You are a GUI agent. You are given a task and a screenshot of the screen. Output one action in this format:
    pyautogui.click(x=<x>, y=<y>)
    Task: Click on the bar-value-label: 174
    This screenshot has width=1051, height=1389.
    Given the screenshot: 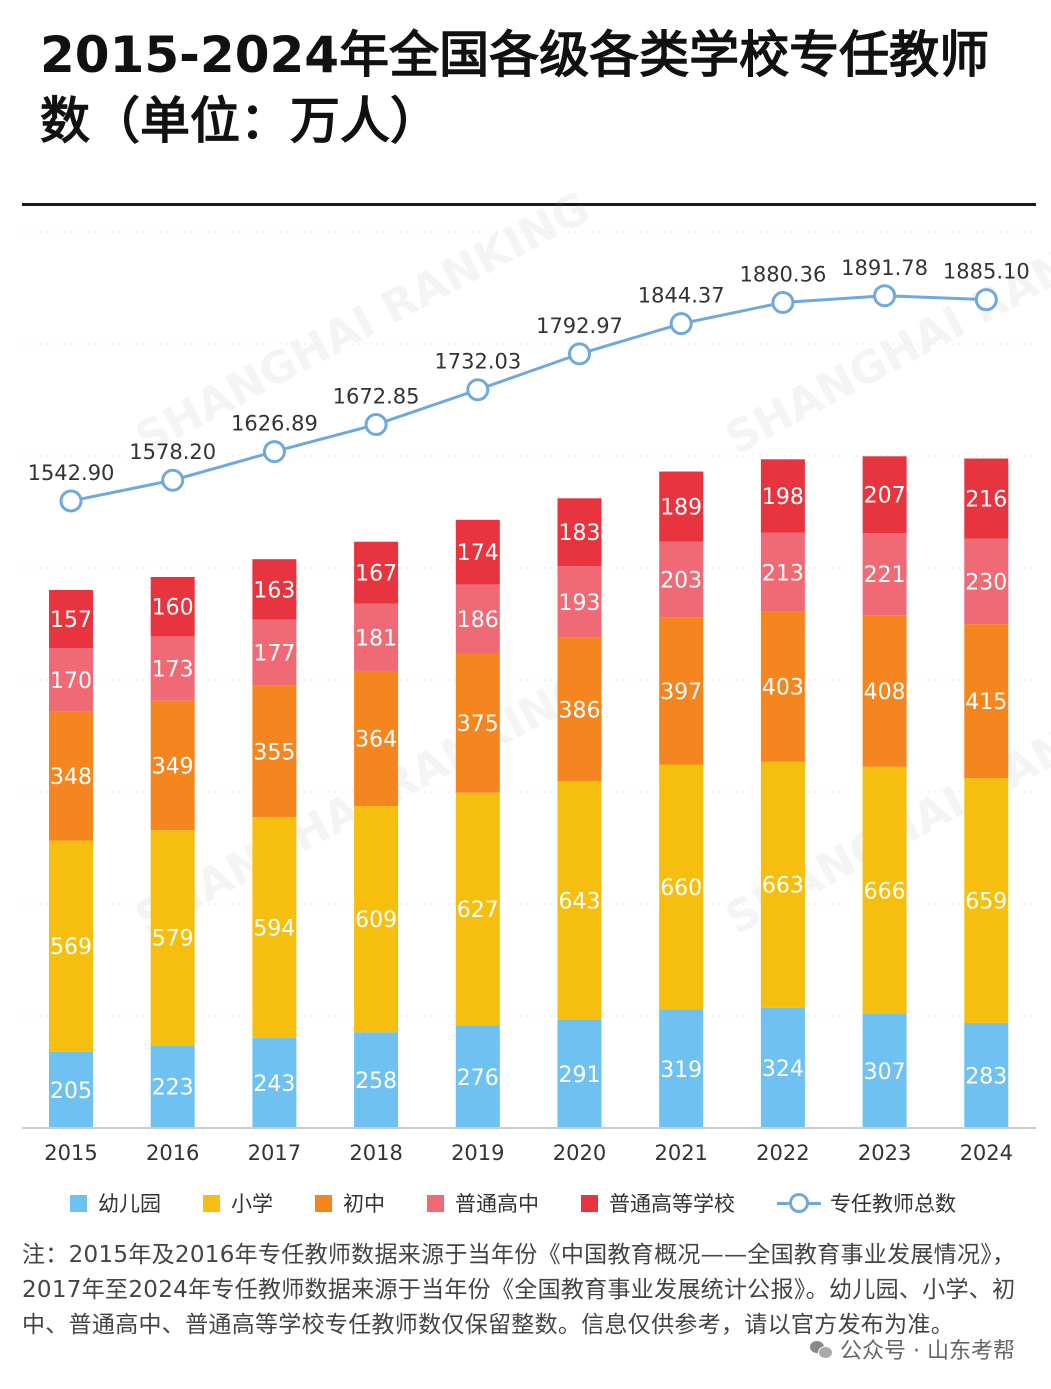 What is the action you would take?
    pyautogui.click(x=478, y=553)
    